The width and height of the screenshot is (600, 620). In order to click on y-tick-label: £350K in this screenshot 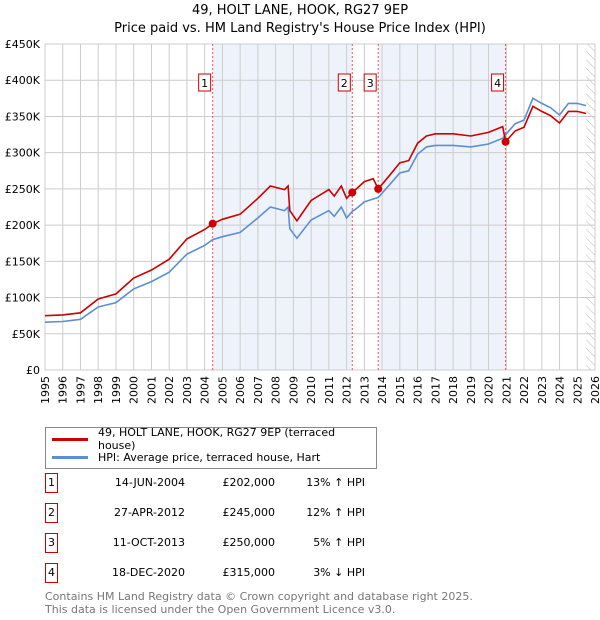, I will do `click(23, 116)`.